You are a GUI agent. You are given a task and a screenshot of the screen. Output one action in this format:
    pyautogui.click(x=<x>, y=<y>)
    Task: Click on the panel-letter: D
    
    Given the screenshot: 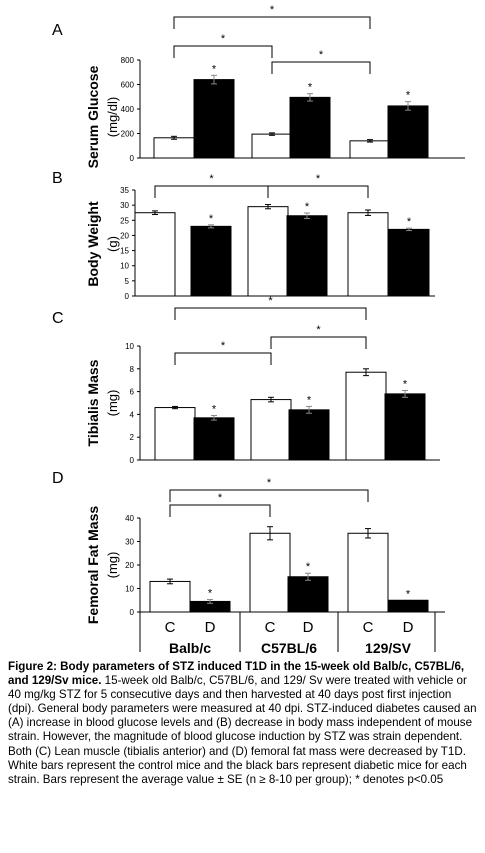 What is the action you would take?
    pyautogui.click(x=58, y=478)
    